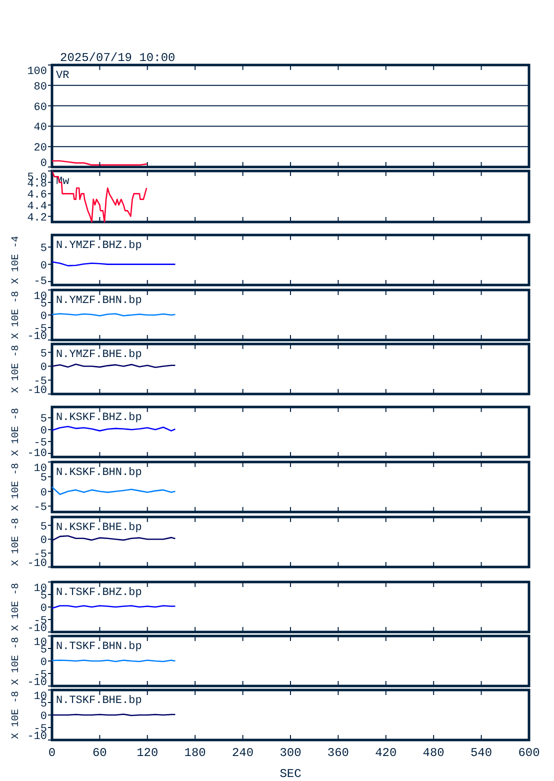 The image size is (554, 781). I want to click on x-tick-label: 120, so click(147, 753).